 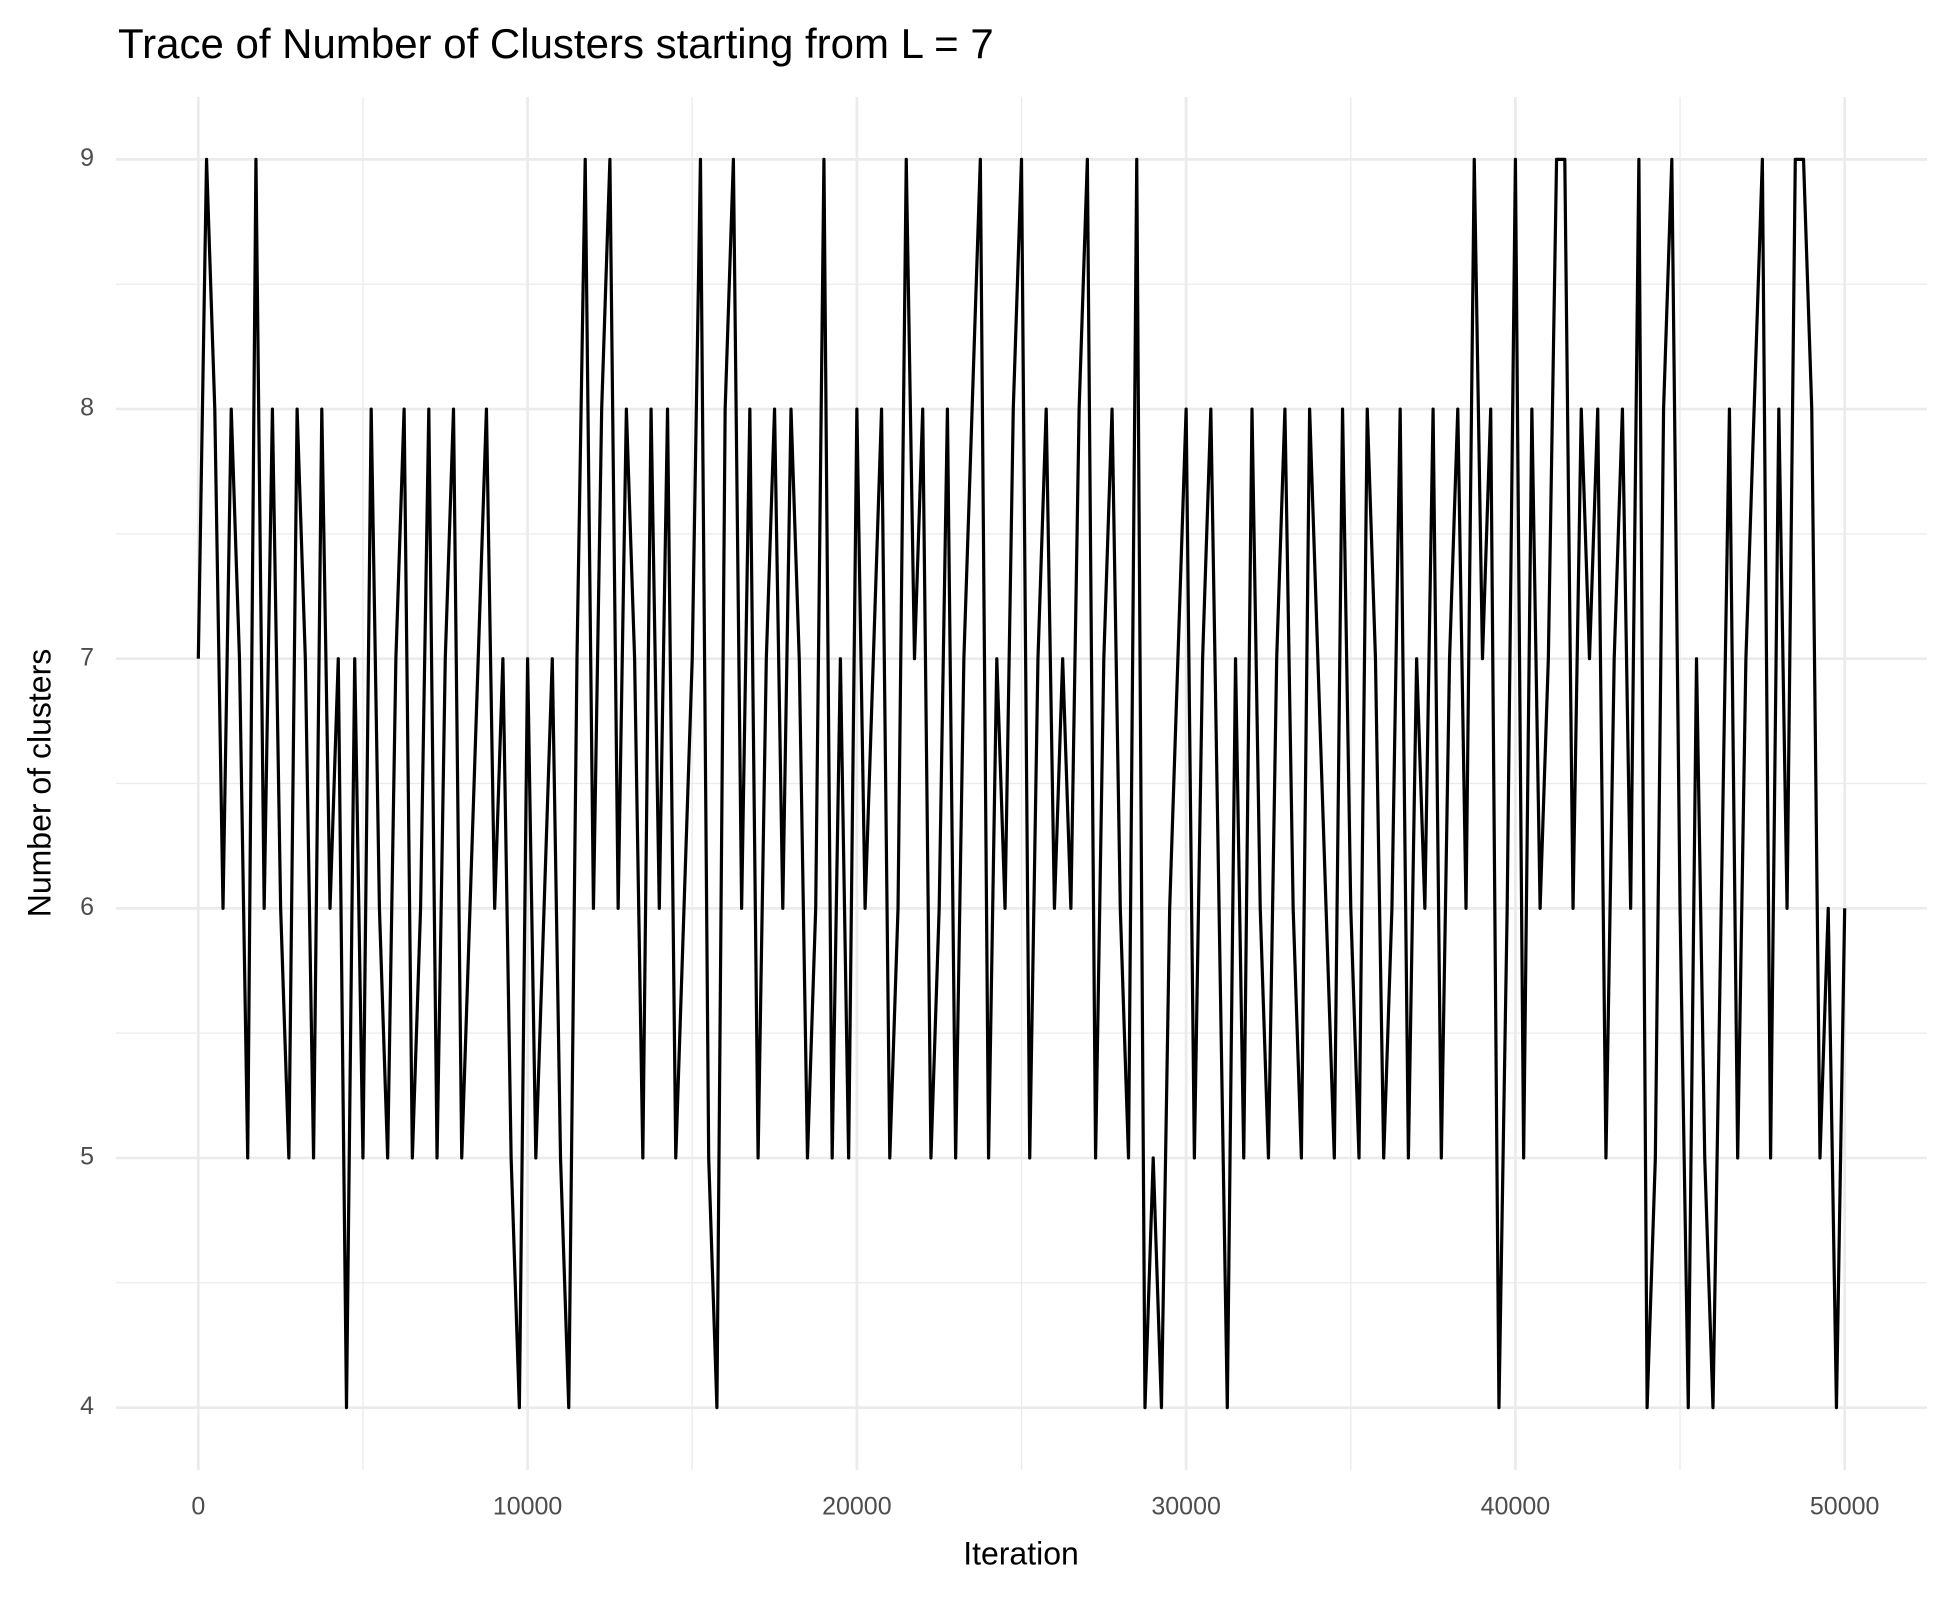 I want to click on x-tick-label: 40000, so click(x=1516, y=1507).